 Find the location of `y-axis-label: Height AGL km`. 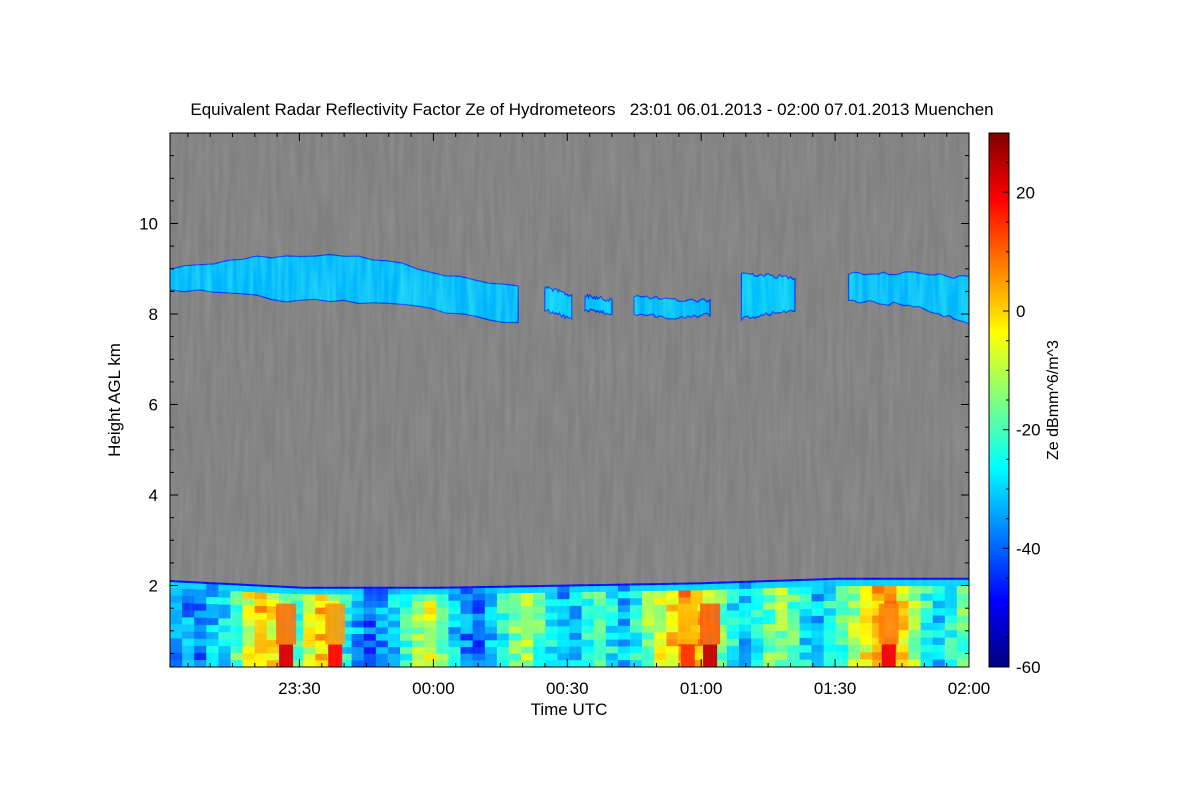

y-axis-label: Height AGL km is located at coordinates (114, 400).